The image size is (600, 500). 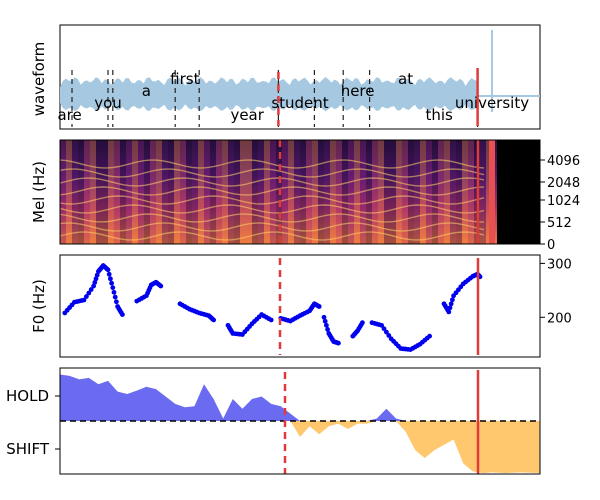 I want to click on word-label: this, so click(x=440, y=115).